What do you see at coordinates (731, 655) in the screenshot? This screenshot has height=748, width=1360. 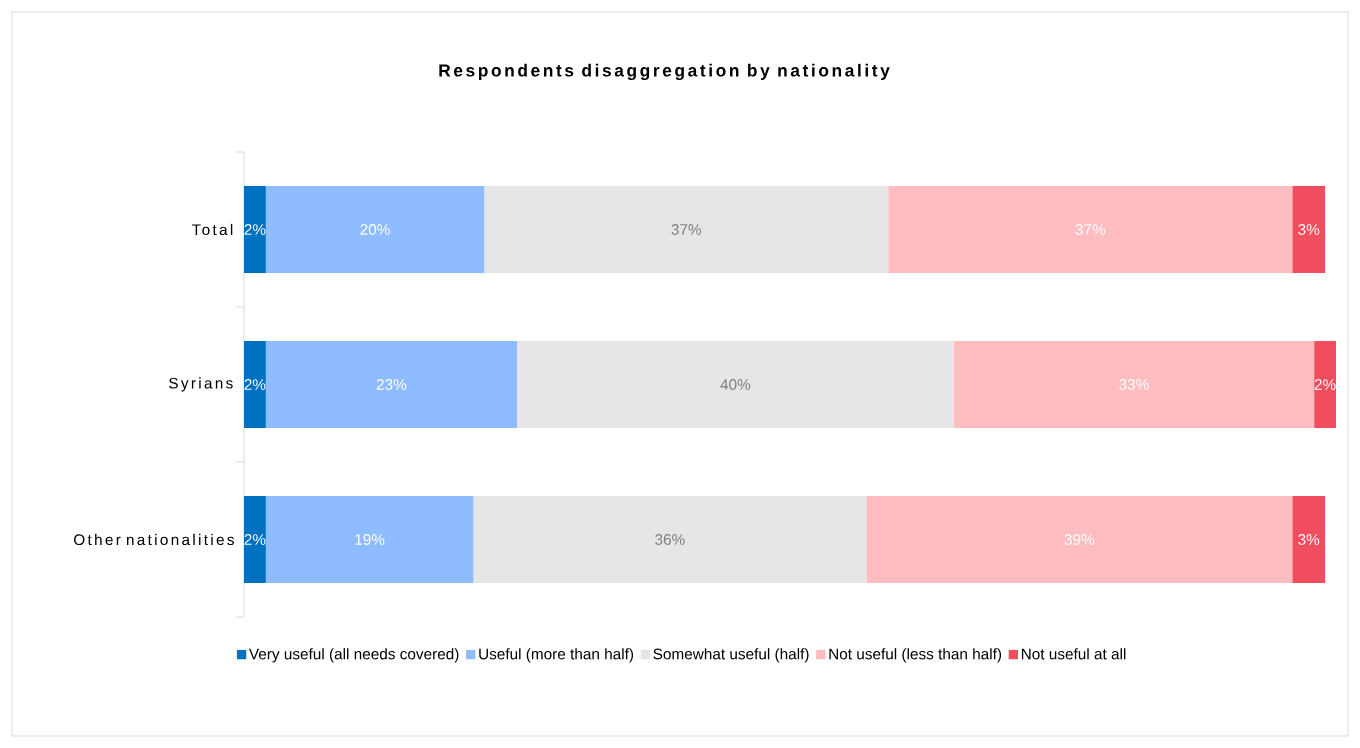 I see `legend-label: Somewhat useful (half)` at bounding box center [731, 655].